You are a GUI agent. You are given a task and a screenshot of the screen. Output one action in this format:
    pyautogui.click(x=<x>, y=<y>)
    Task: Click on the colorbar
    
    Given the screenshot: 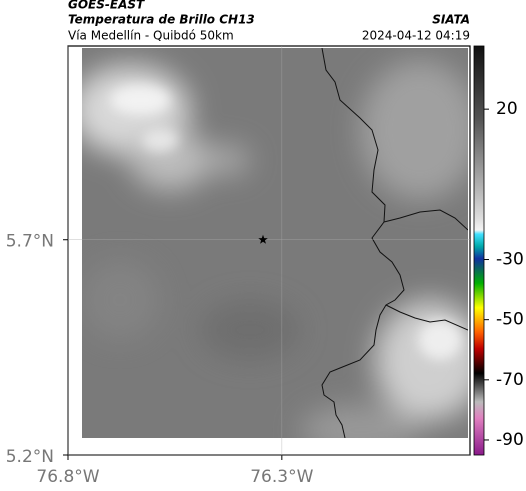 What is the action you would take?
    pyautogui.click(x=479, y=250)
    